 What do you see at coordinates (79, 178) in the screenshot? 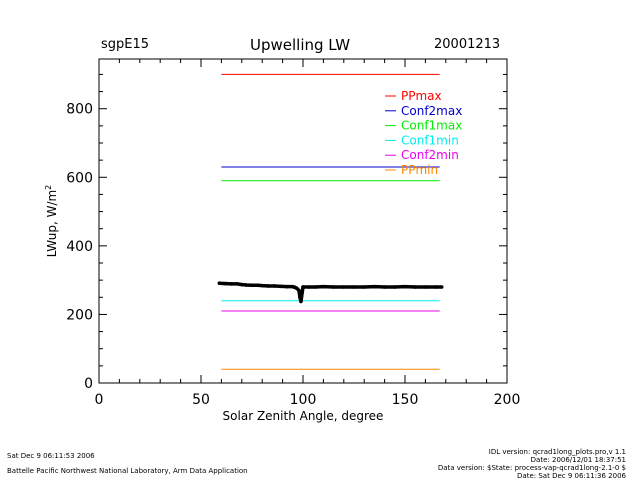
I see `y-tick-label: 600` at bounding box center [79, 178].